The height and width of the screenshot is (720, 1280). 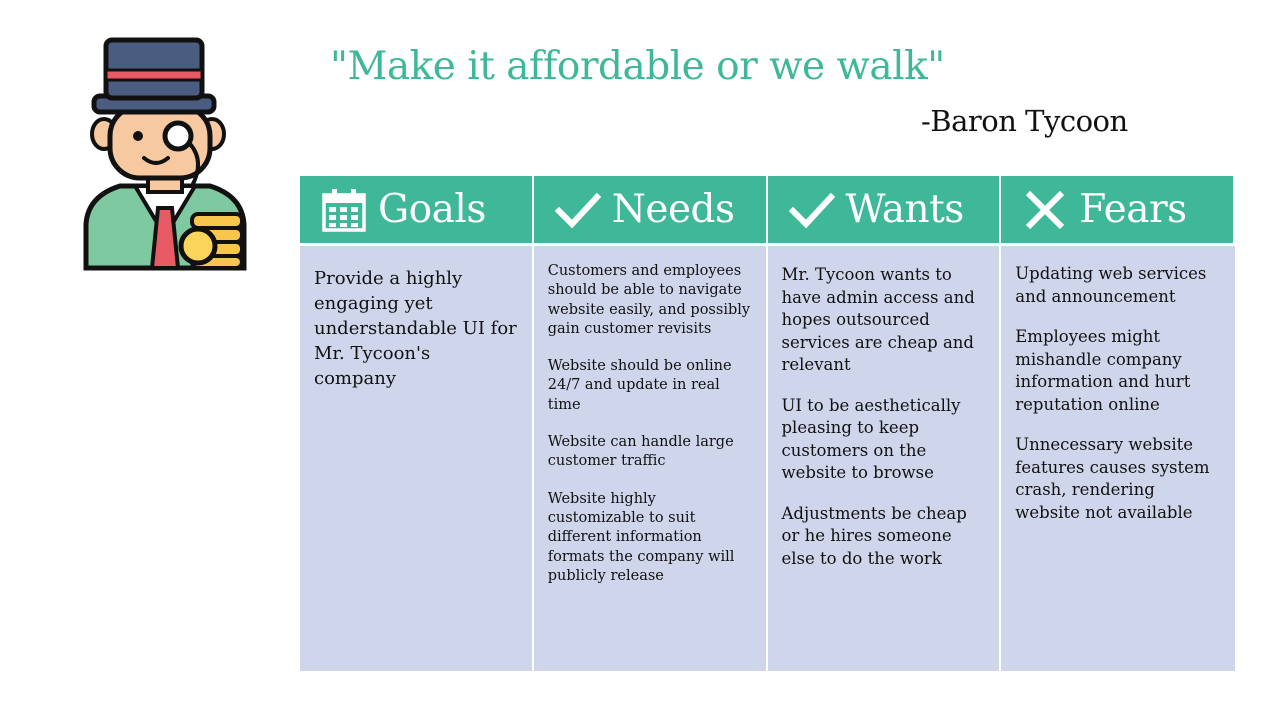 I want to click on goals-header: Goals, so click(x=417, y=211).